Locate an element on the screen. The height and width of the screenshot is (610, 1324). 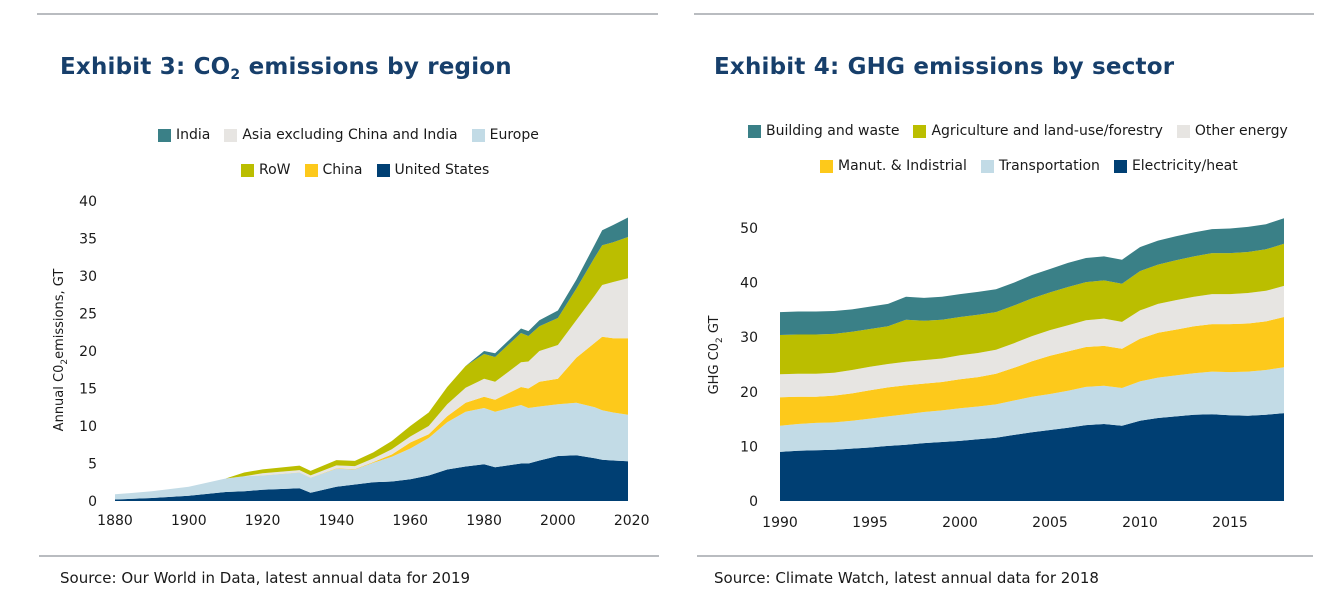
legend-item-us: United States is located at coordinates (432, 170).